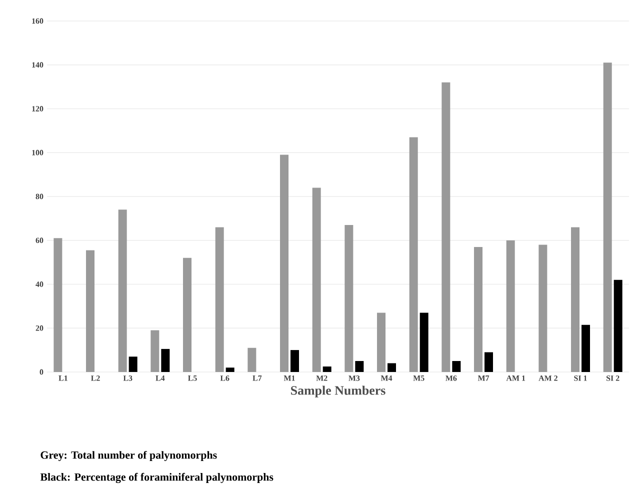 This screenshot has width=636, height=485. I want to click on text: Grey: Total number of palynomorphs, so click(128, 456).